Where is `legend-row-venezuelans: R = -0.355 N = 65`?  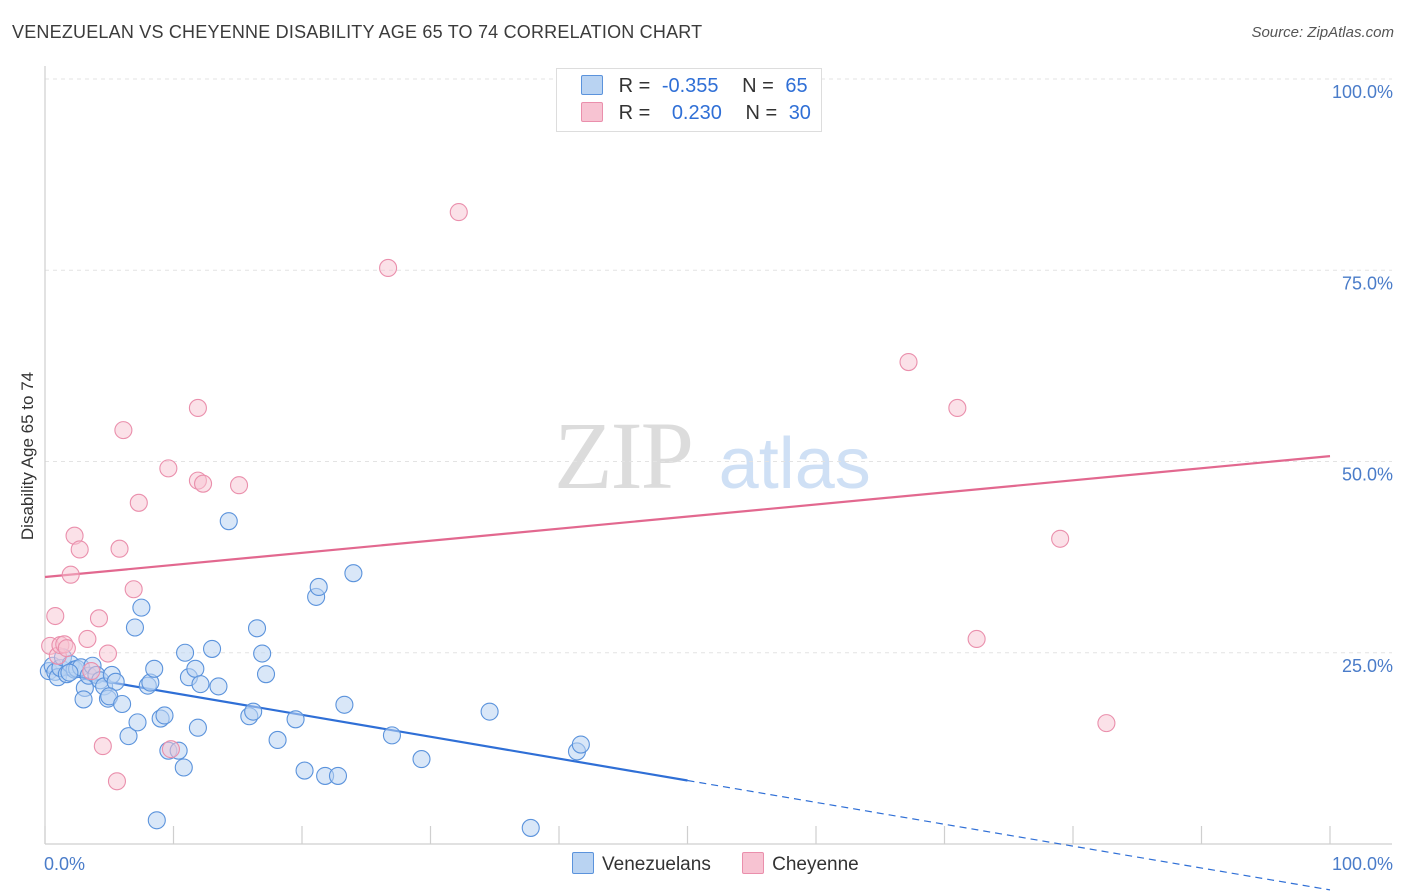
legend-row-venezuelans: R = -0.355 N = 65 is located at coordinates (694, 87).